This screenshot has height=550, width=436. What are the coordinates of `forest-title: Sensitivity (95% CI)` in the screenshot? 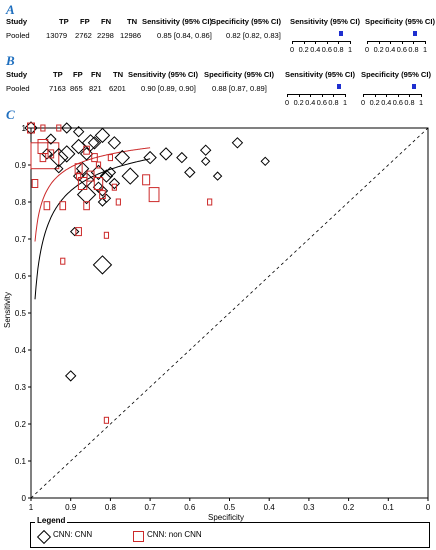 It's located at (325, 21).